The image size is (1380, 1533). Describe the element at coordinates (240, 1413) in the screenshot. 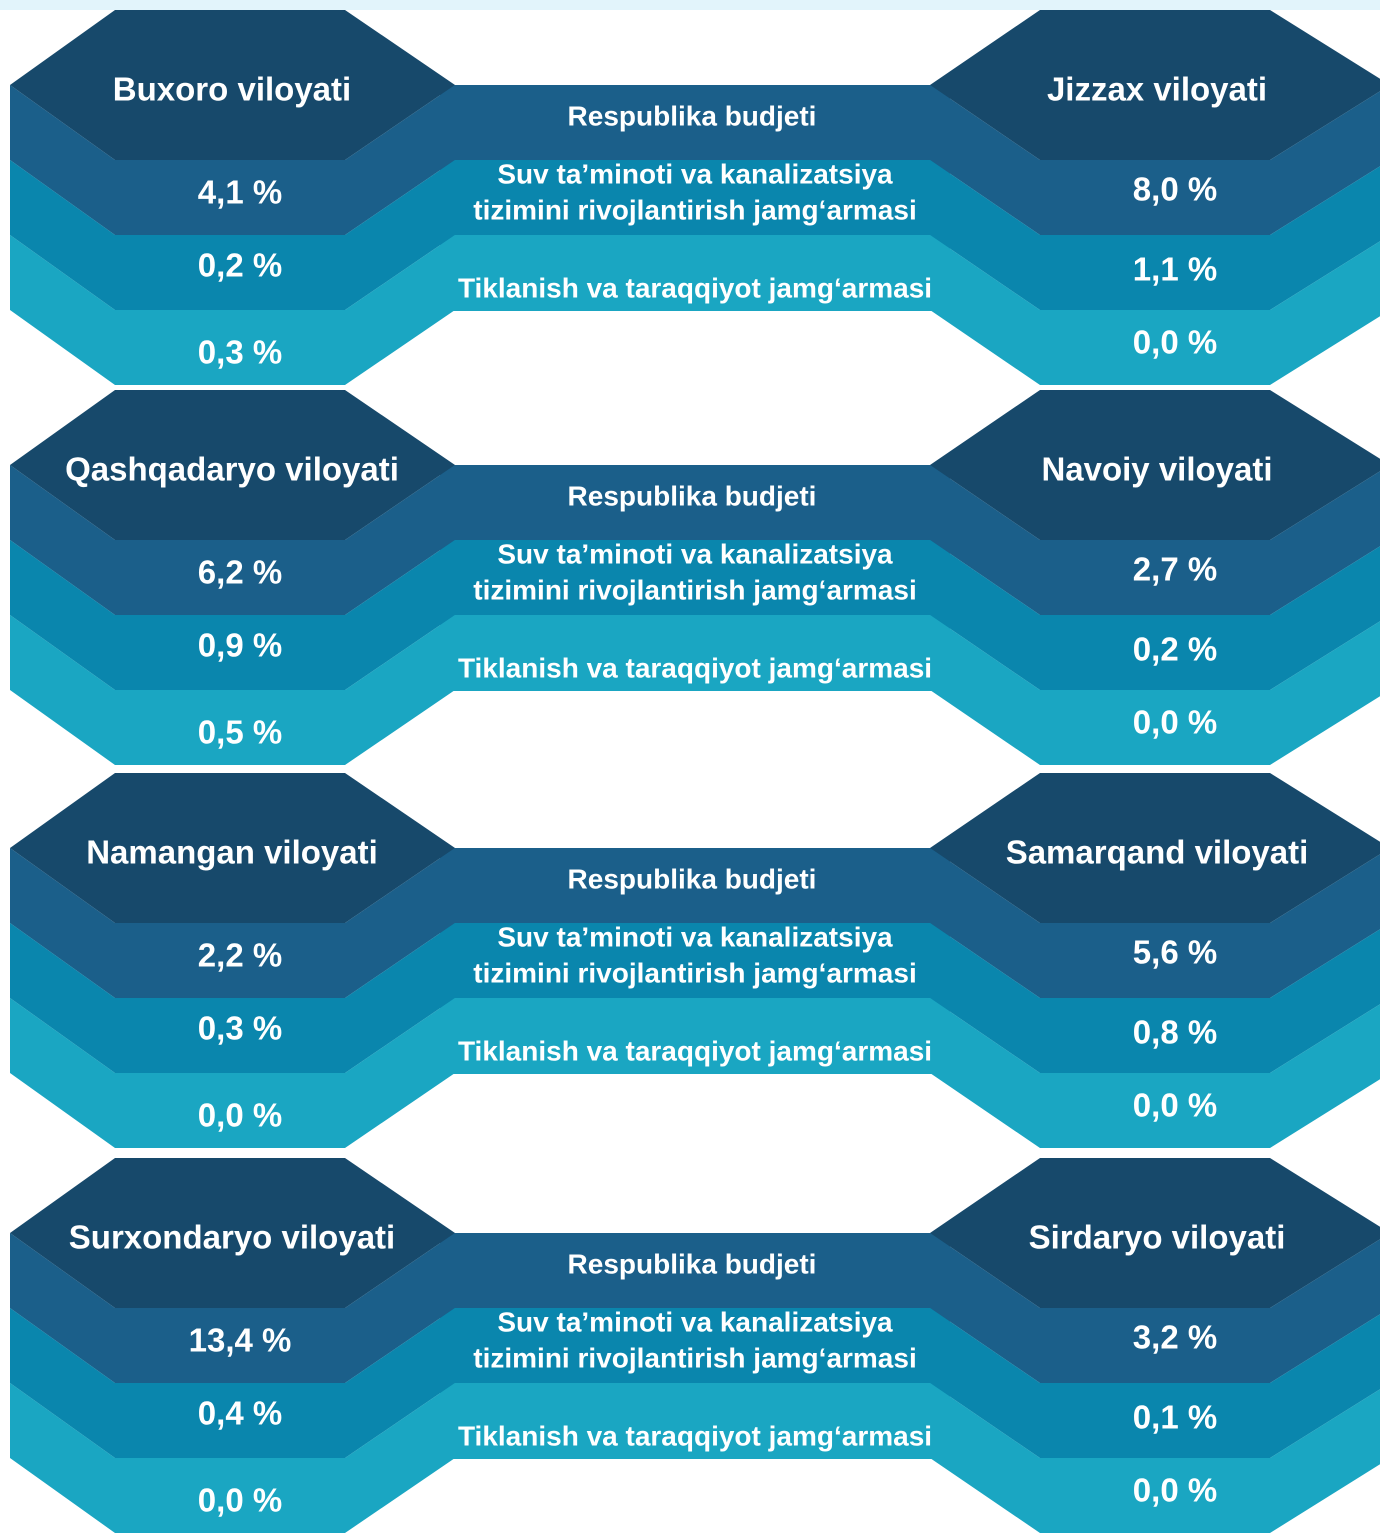

I see `percent: 0,4 %` at that location.